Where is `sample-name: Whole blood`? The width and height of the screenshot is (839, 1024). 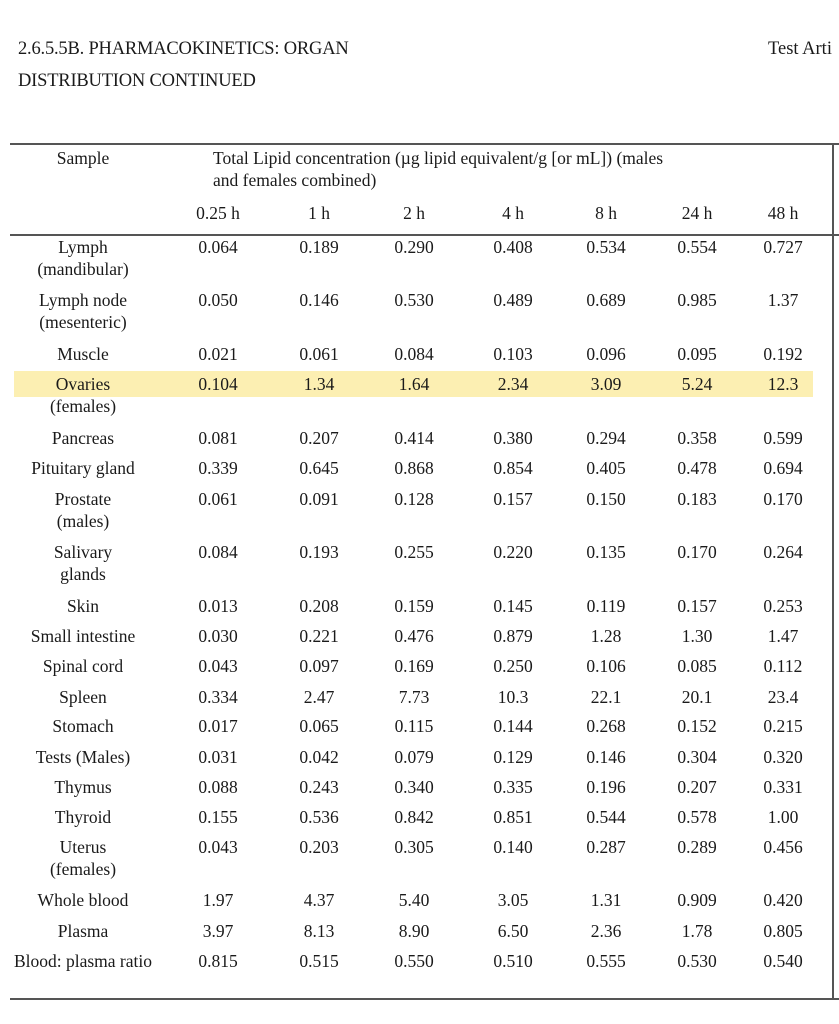
sample-name: Whole blood is located at coordinates (83, 900).